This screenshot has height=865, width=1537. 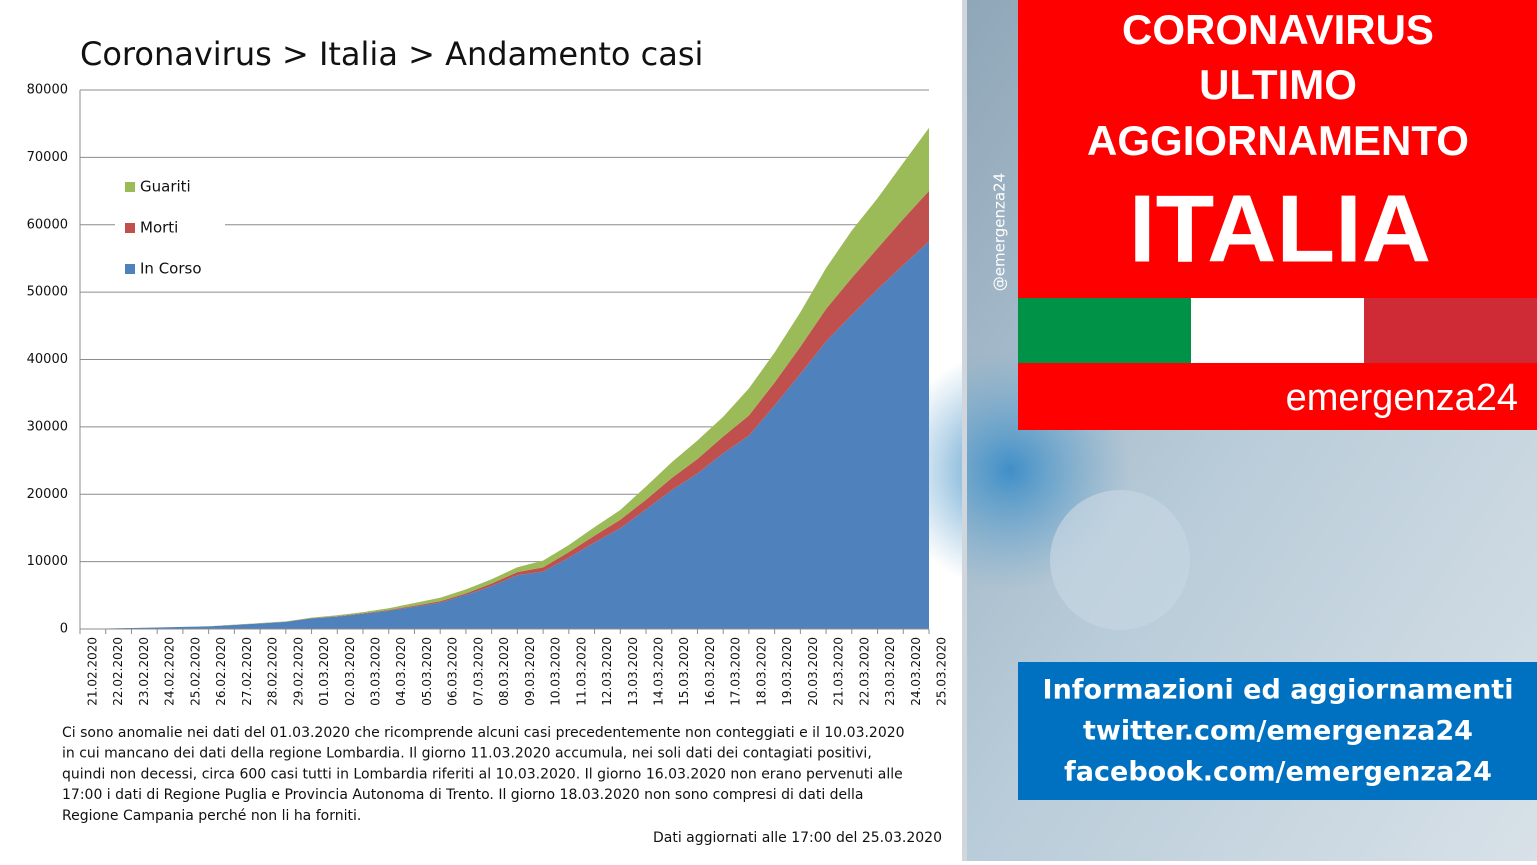 I want to click on banner, so click(x=1277, y=149).